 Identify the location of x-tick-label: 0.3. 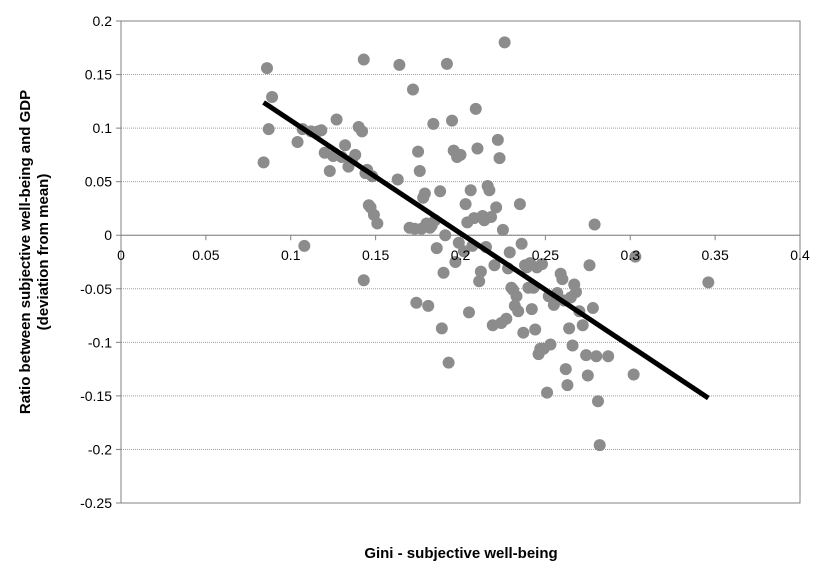
(631, 255).